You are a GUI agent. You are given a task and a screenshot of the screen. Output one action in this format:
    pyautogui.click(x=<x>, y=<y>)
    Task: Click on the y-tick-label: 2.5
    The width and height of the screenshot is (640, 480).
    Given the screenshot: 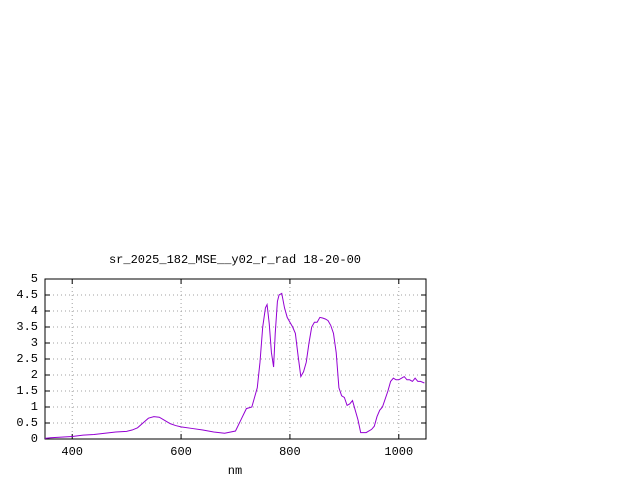 What is the action you would take?
    pyautogui.click(x=27, y=359)
    